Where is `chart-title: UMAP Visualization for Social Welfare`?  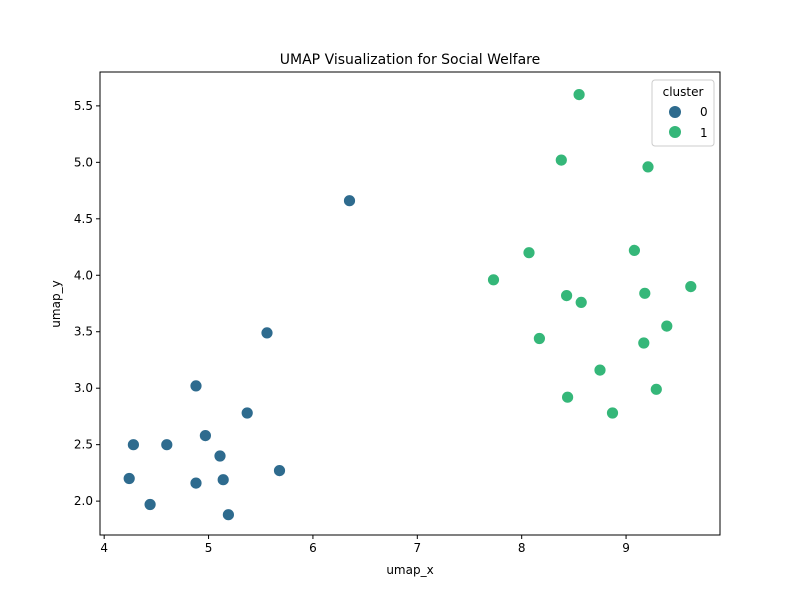
chart-title: UMAP Visualization for Social Welfare is located at coordinates (410, 60).